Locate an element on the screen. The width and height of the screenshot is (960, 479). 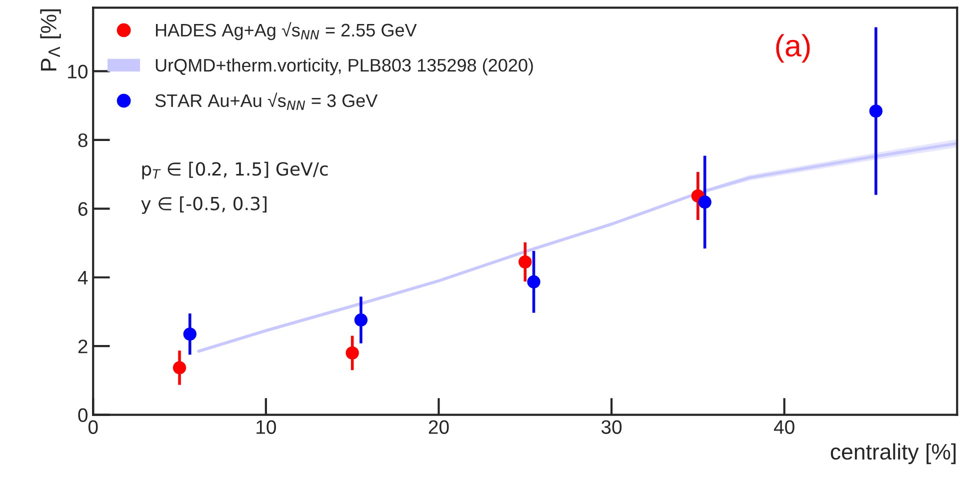
x-tick-label: 40 is located at coordinates (784, 427).